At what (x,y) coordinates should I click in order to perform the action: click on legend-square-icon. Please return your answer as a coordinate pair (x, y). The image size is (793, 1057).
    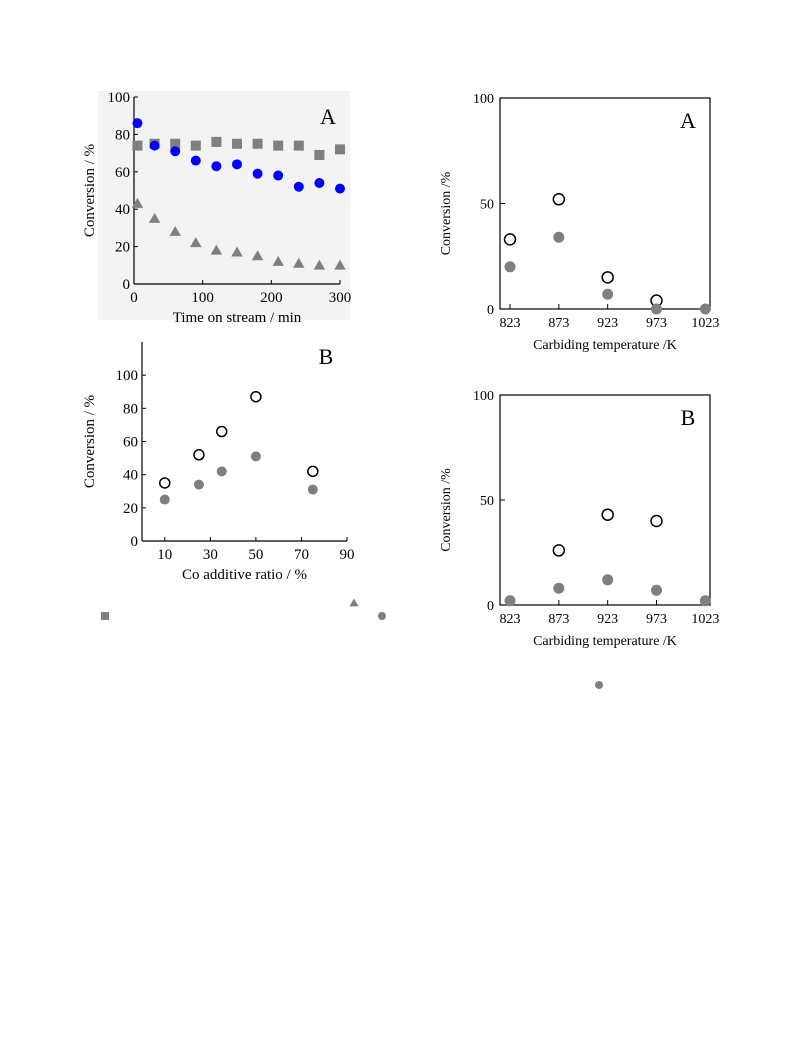
    Looking at the image, I should click on (105, 616).